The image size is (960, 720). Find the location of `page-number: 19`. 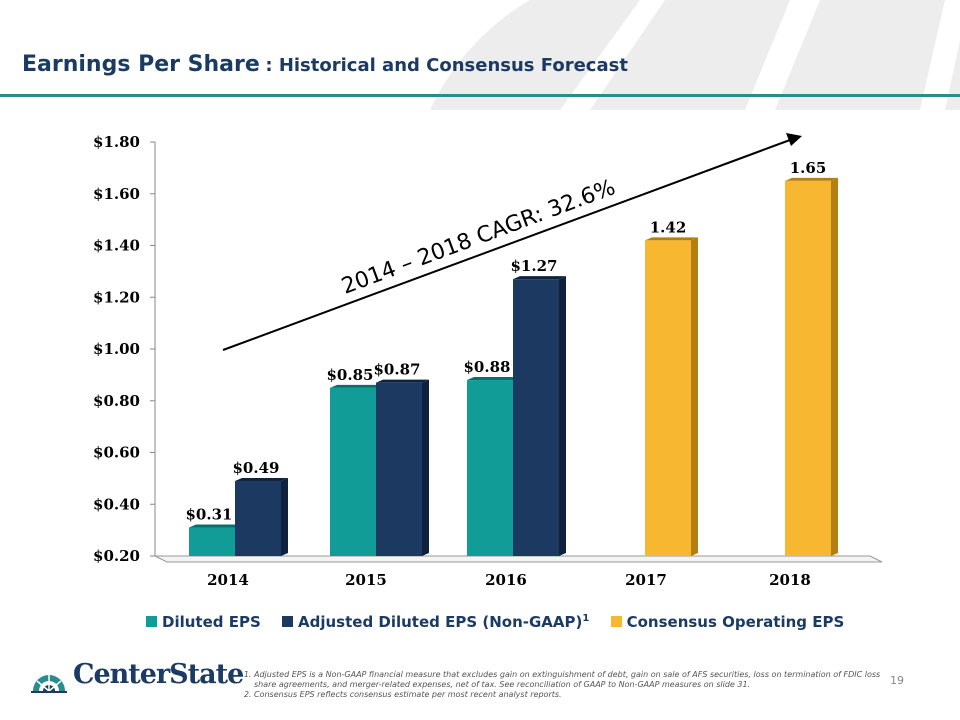

page-number: 19 is located at coordinates (897, 680).